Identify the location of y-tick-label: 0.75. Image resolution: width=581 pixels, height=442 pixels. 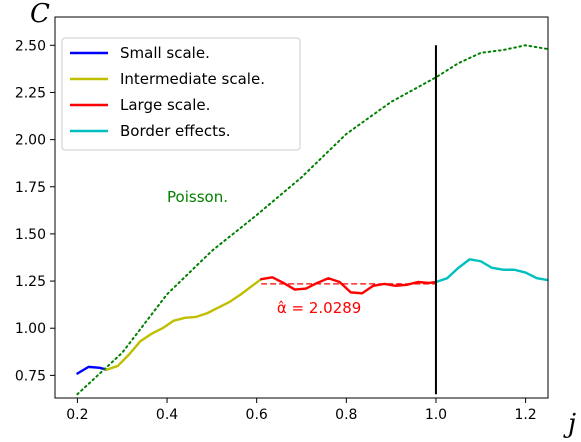
(30, 376).